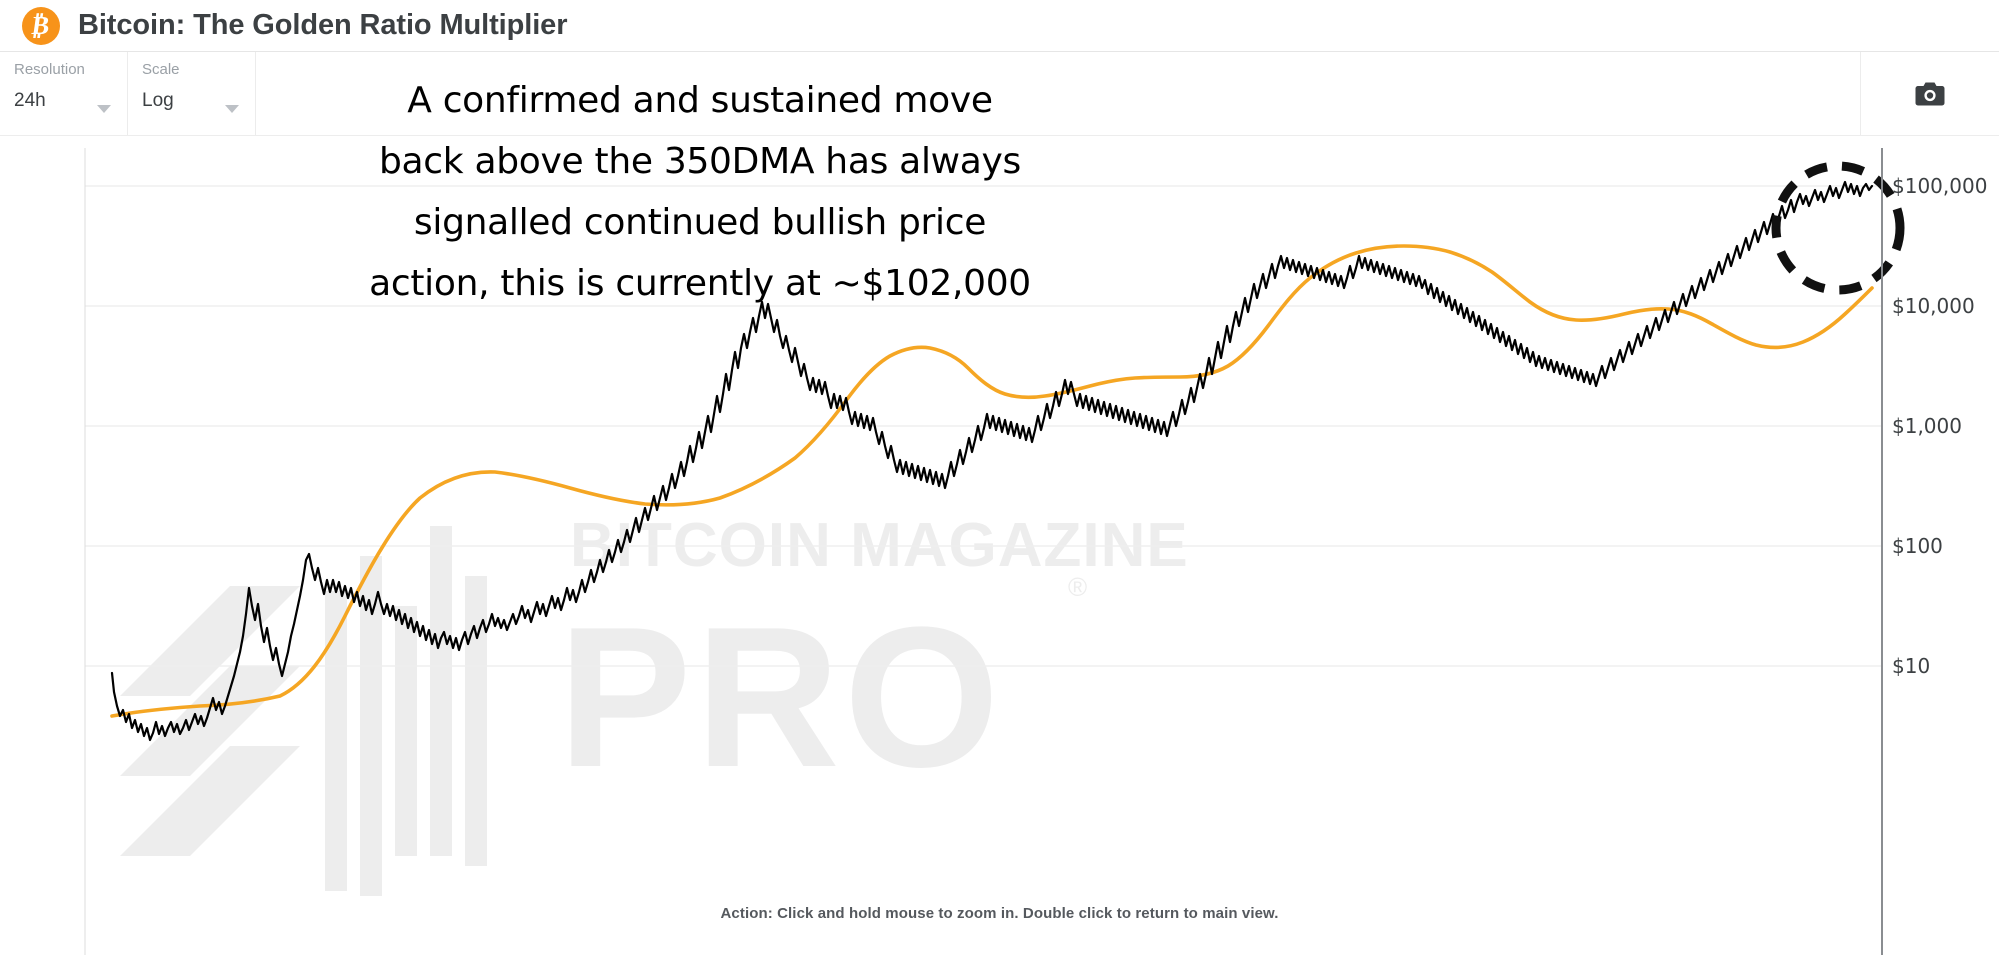 This screenshot has height=955, width=1999. I want to click on controls-spacer, so click(1058, 93).